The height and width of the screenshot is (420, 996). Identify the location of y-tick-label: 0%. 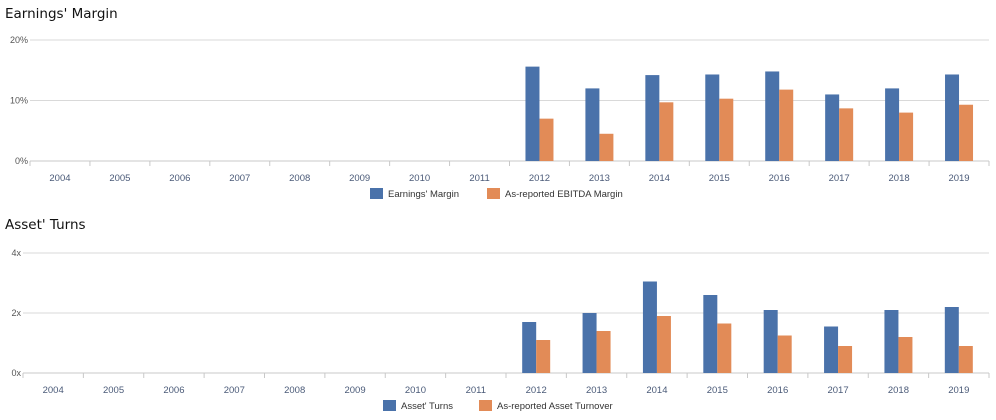
(21, 161).